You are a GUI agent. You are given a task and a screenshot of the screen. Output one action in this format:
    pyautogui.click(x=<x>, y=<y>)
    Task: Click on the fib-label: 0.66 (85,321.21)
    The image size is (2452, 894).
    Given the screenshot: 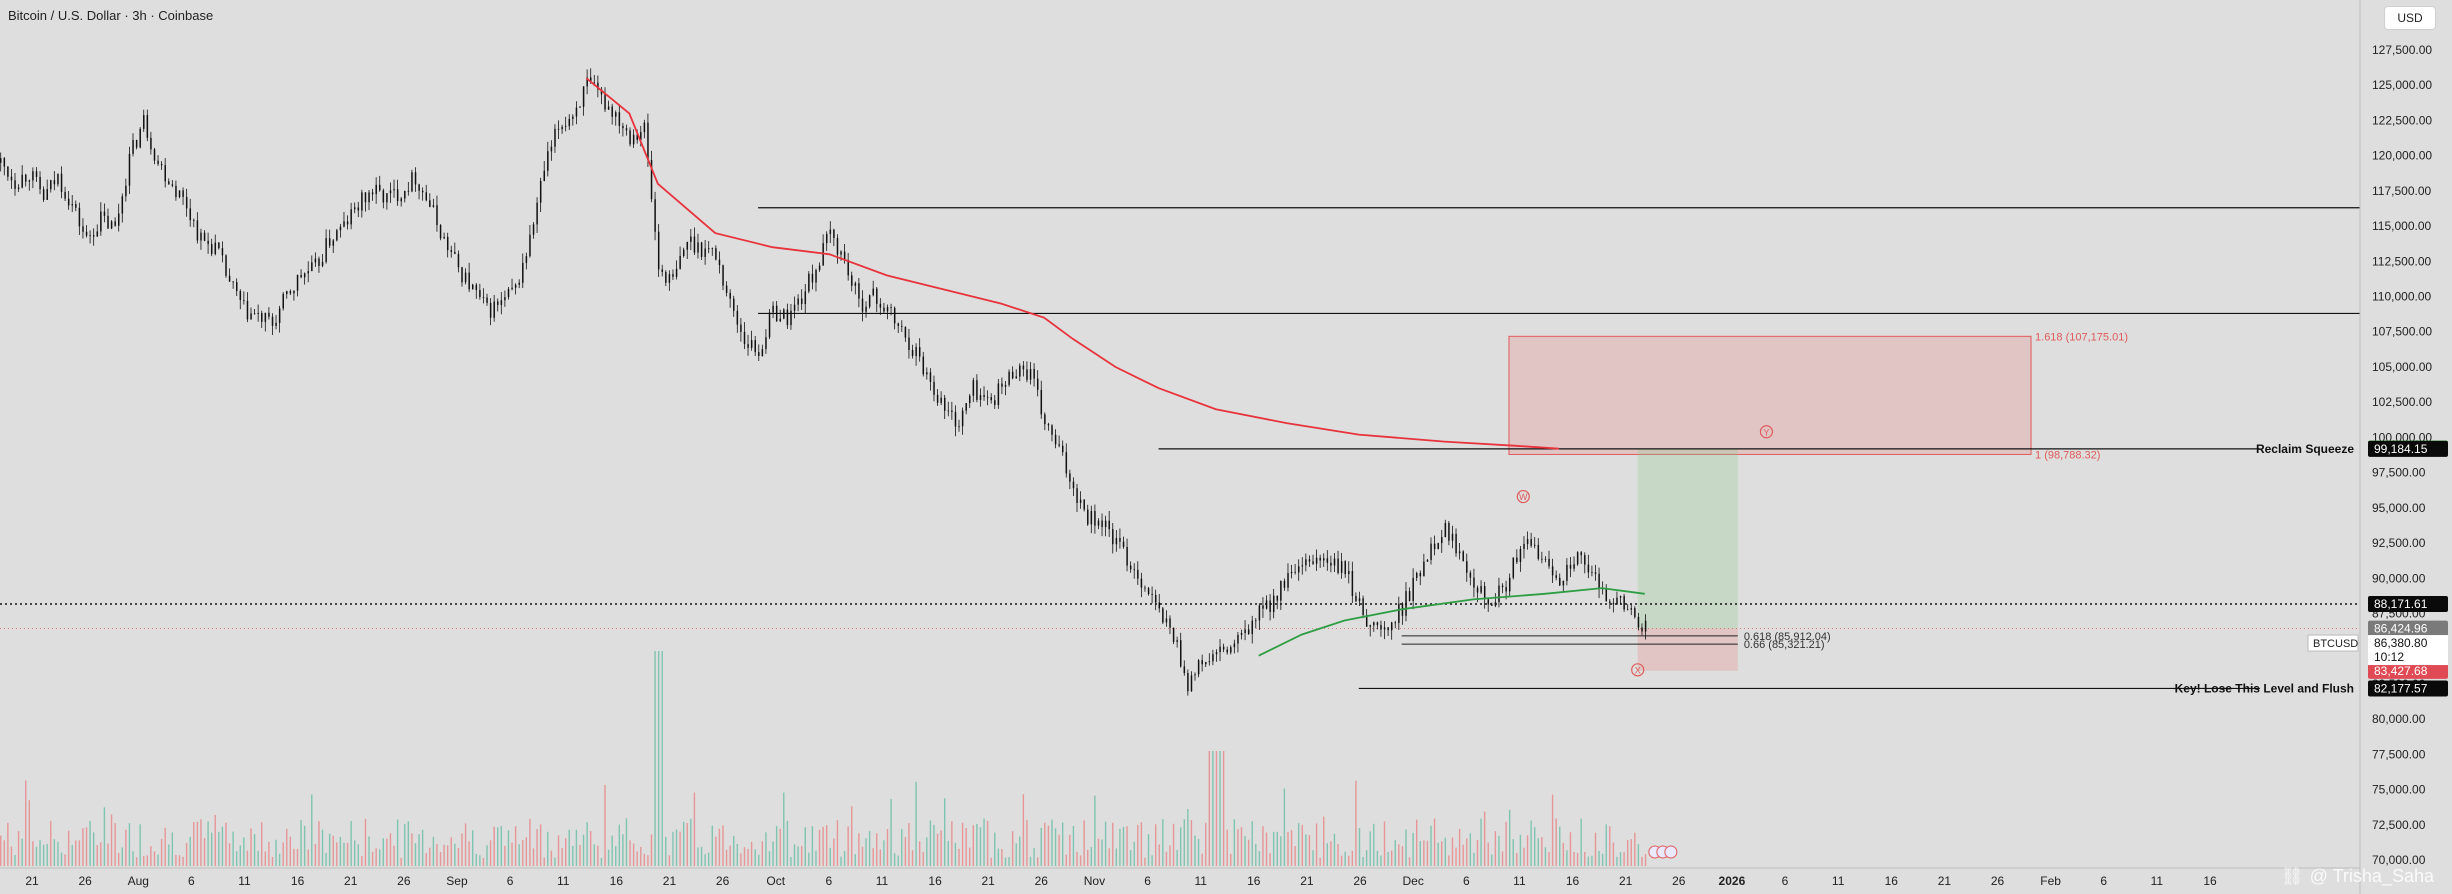 What is the action you would take?
    pyautogui.click(x=1784, y=645)
    